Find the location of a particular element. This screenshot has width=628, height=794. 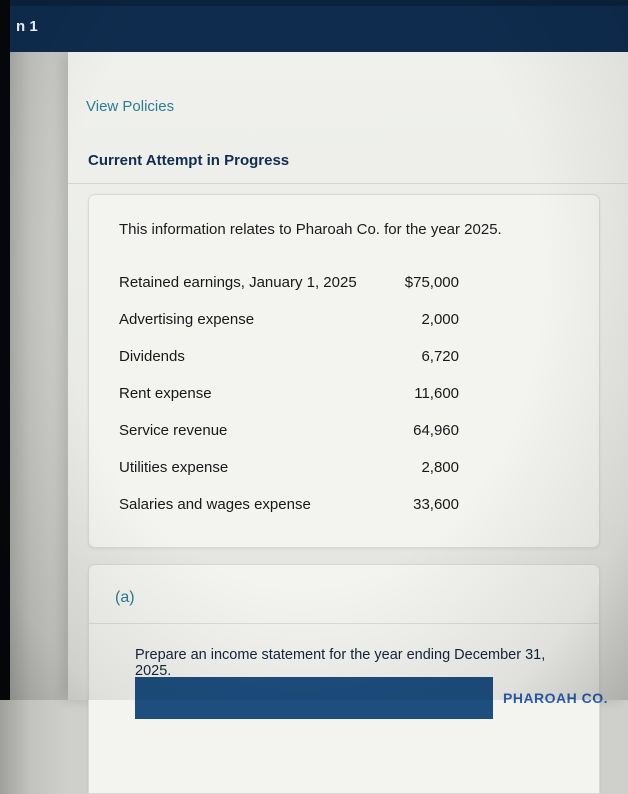

row-value: 11,600 is located at coordinates (436, 393).